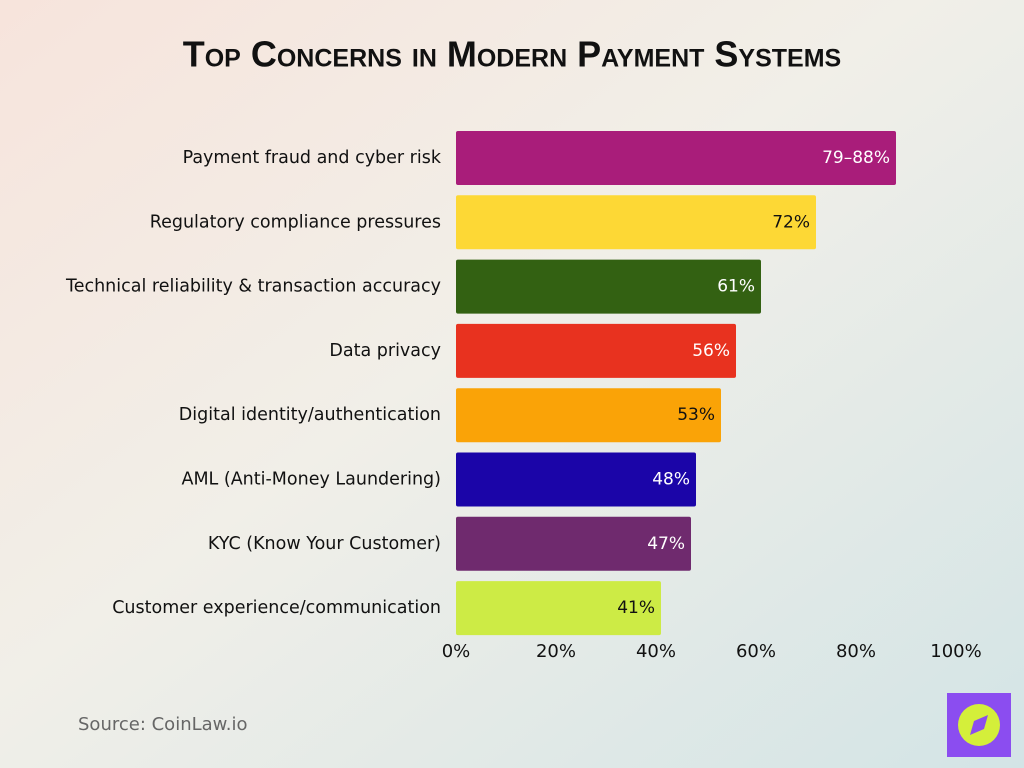  What do you see at coordinates (556, 651) in the screenshot?
I see `x-tick-label: 20%` at bounding box center [556, 651].